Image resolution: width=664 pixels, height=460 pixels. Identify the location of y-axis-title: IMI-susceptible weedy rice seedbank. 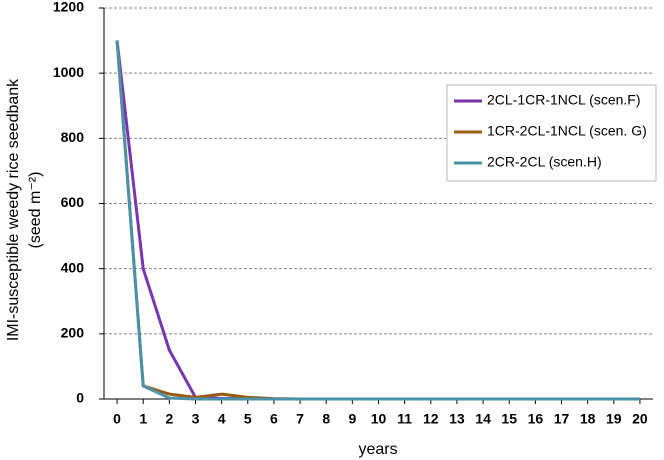
(13, 209).